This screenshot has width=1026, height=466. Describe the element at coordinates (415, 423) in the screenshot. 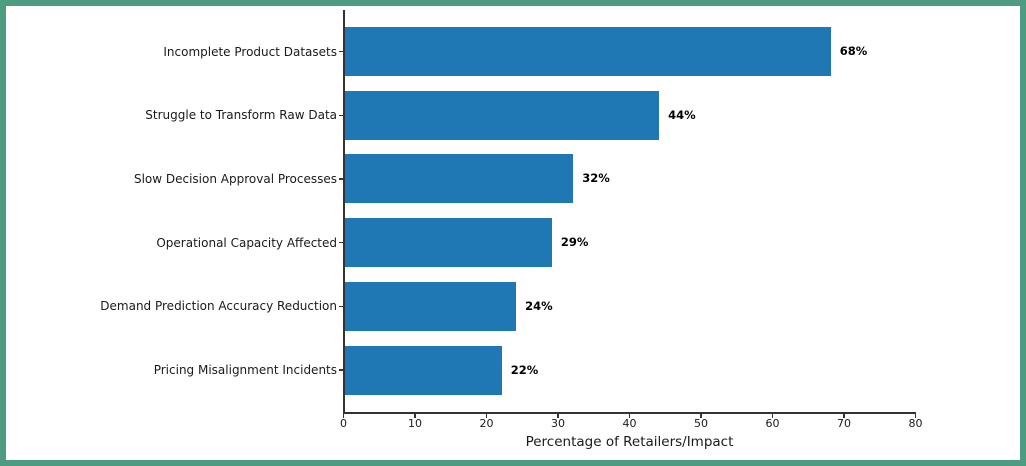

I see `x-tick-label: 10` at that location.